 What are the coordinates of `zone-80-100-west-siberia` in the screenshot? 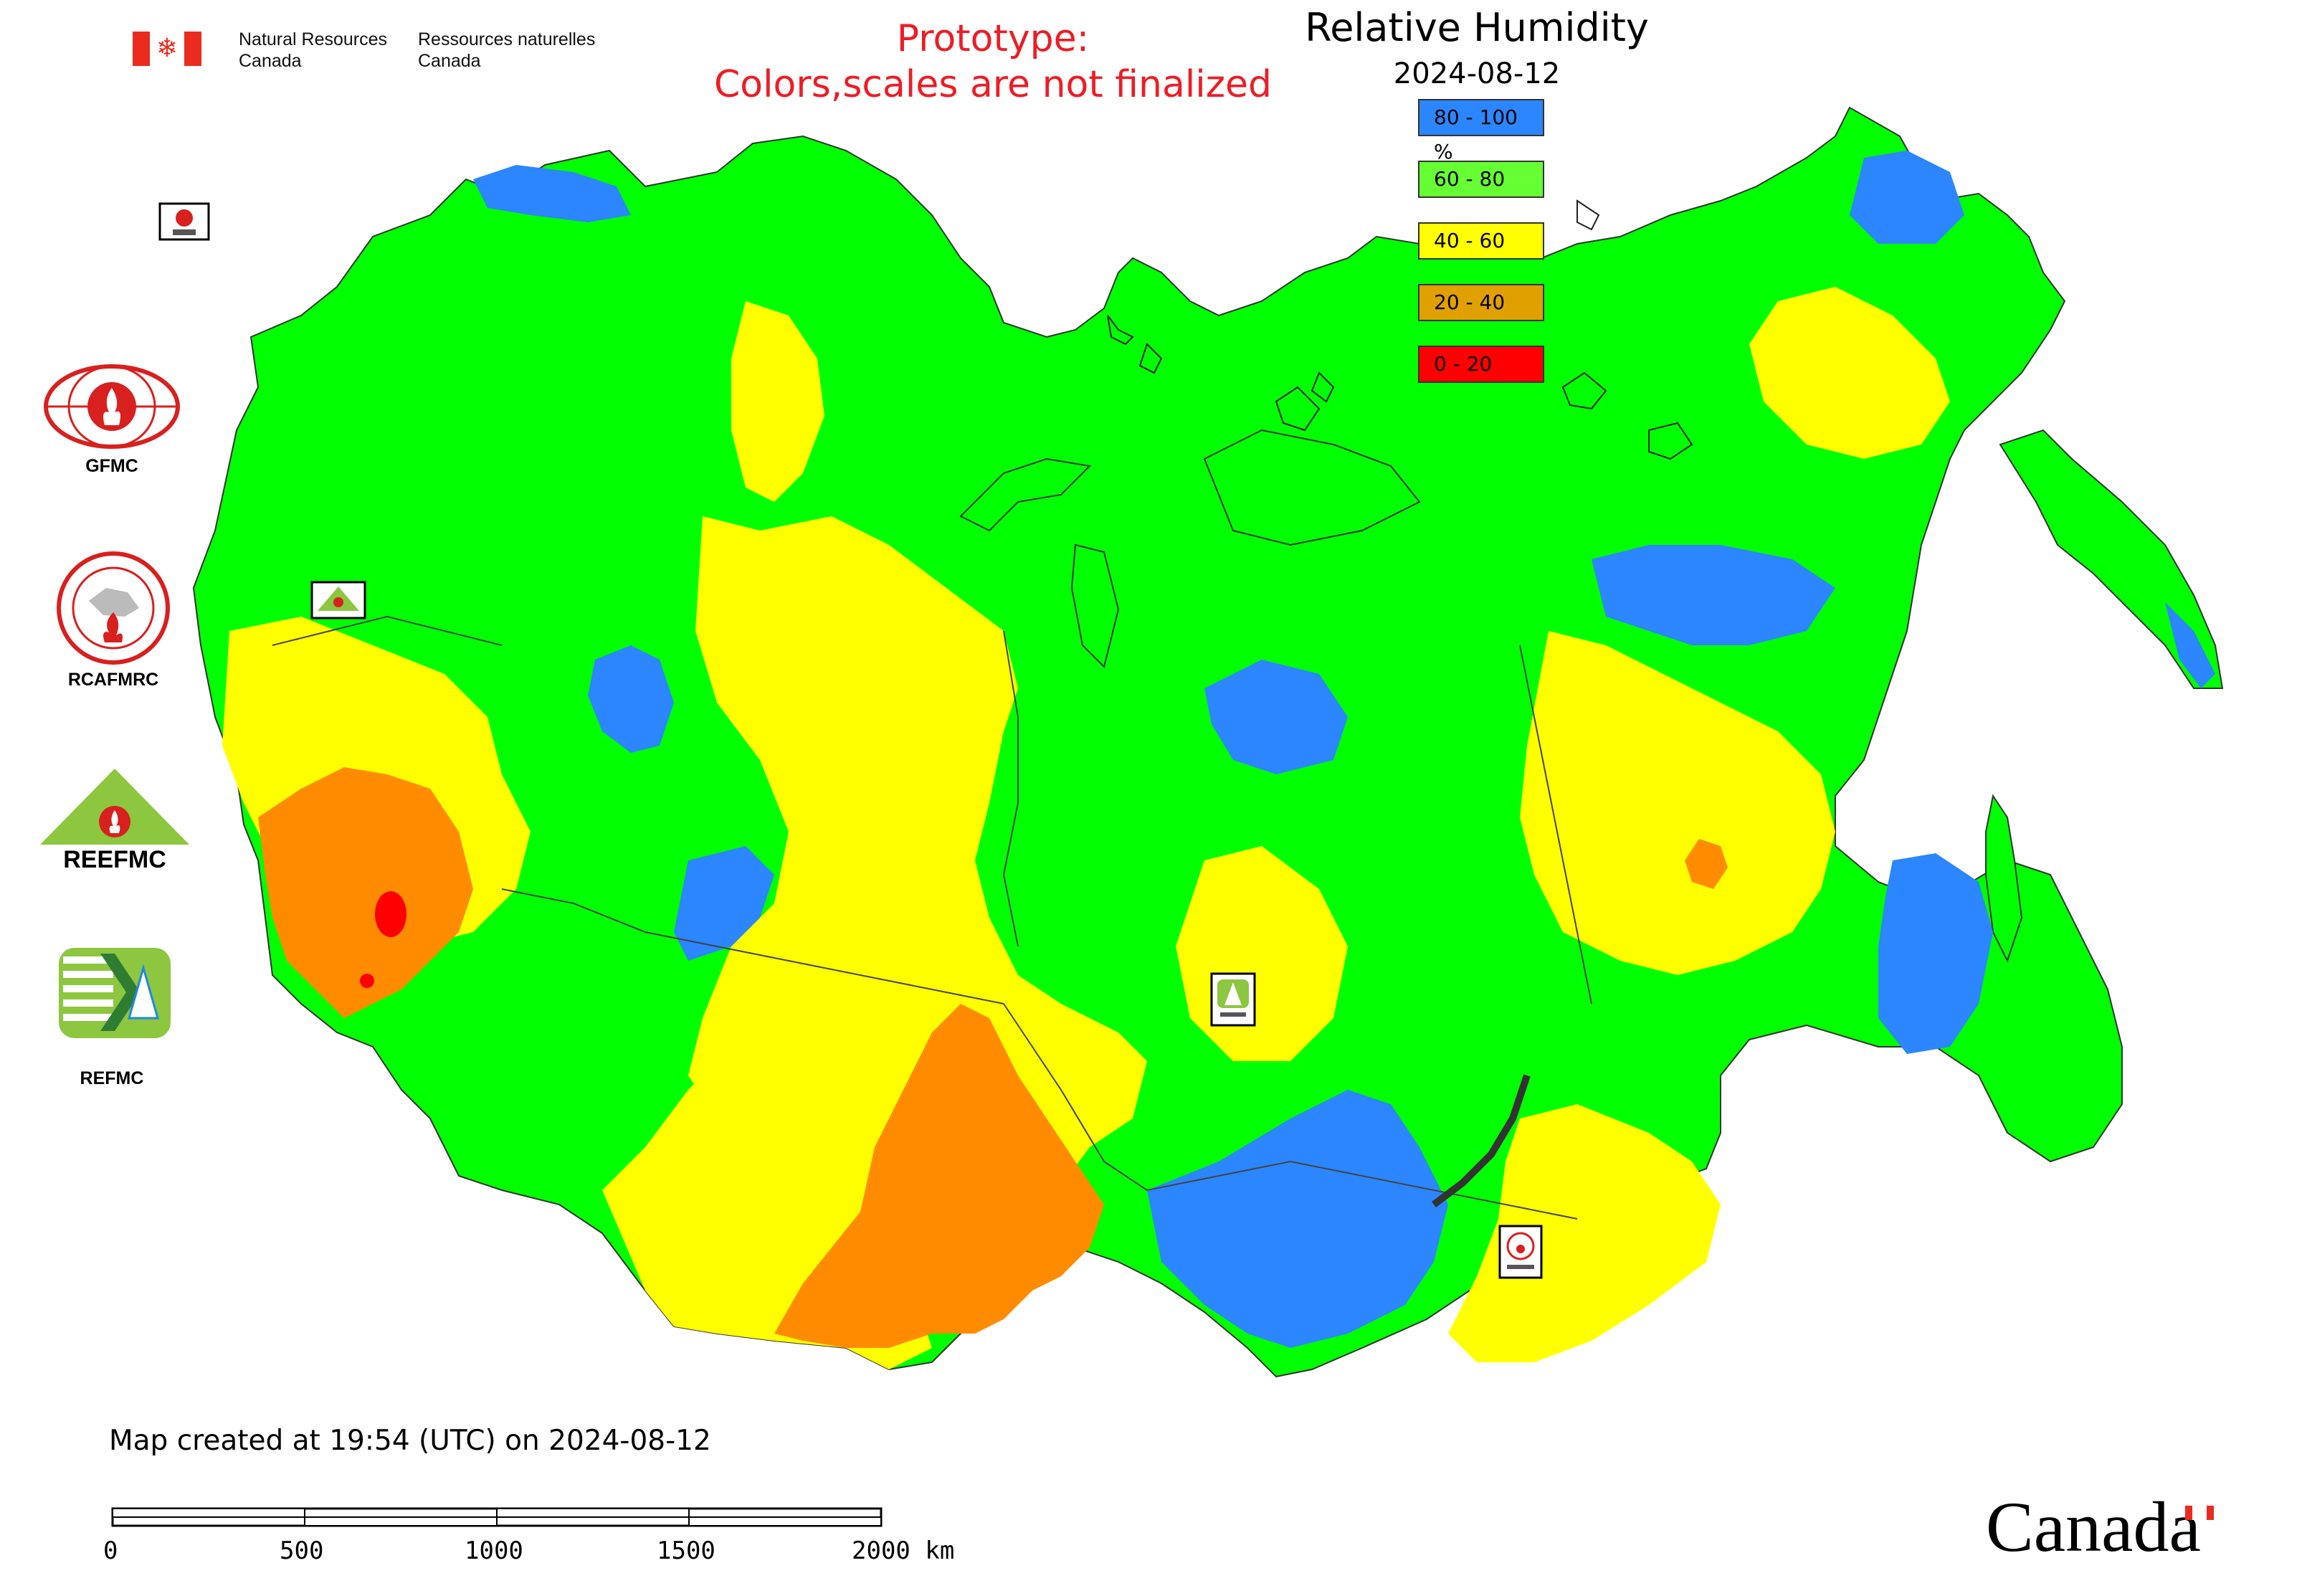 It's located at (724, 903).